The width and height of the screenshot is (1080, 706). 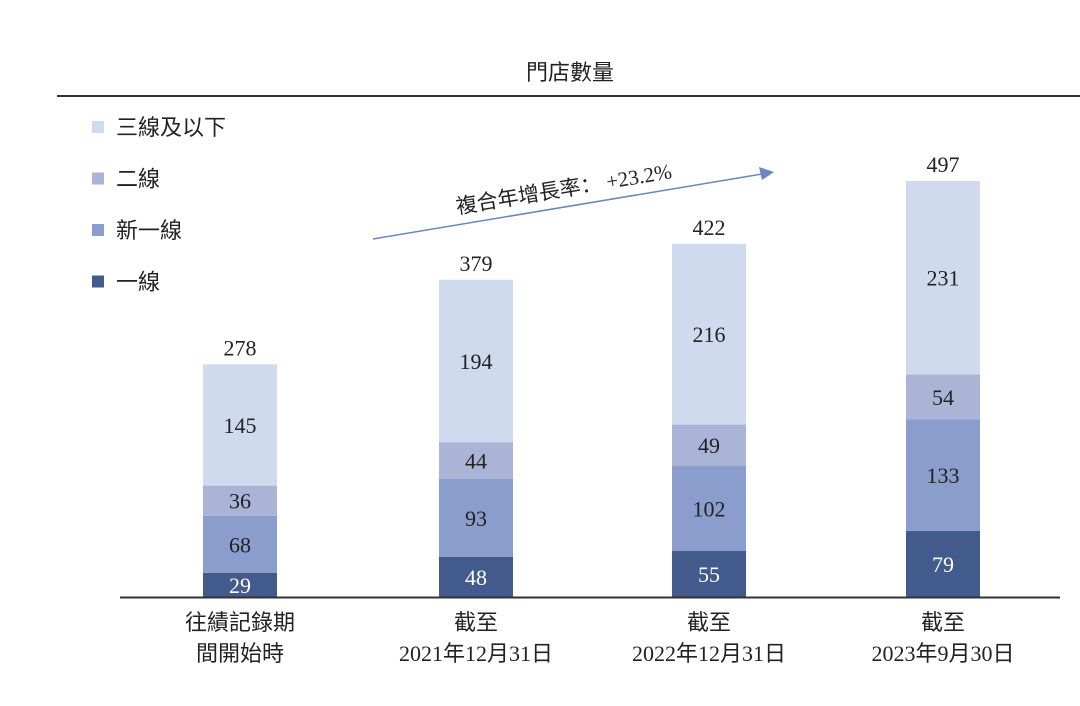 I want to click on total-value-label: 278, so click(x=240, y=347).